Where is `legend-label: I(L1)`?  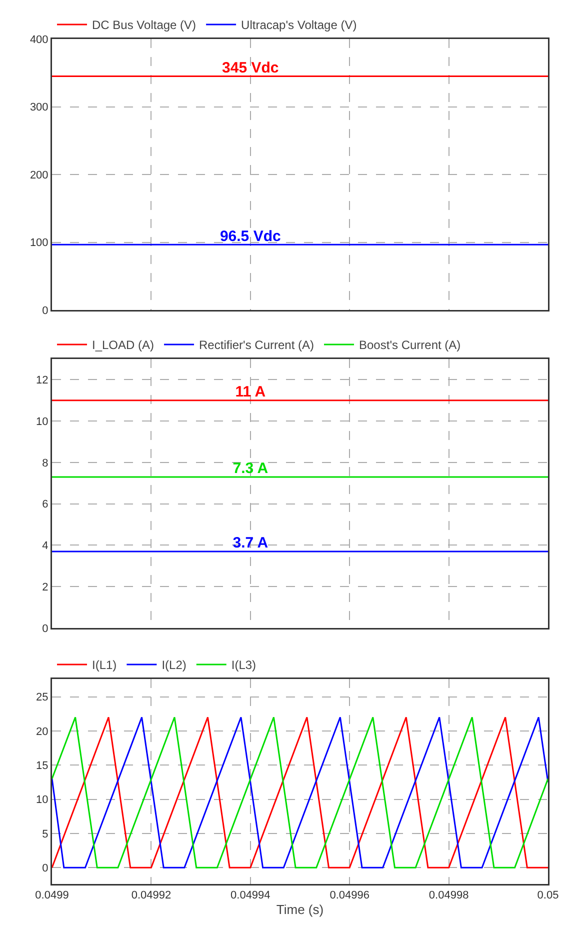
legend-label: I(L1) is located at coordinates (104, 665).